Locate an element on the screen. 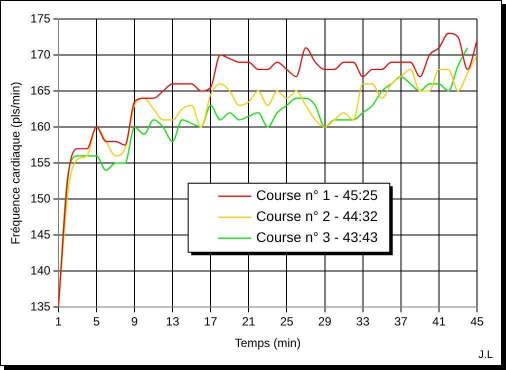 Image resolution: width=506 pixels, height=370 pixels. y-tick-label: 145 is located at coordinates (40, 234).